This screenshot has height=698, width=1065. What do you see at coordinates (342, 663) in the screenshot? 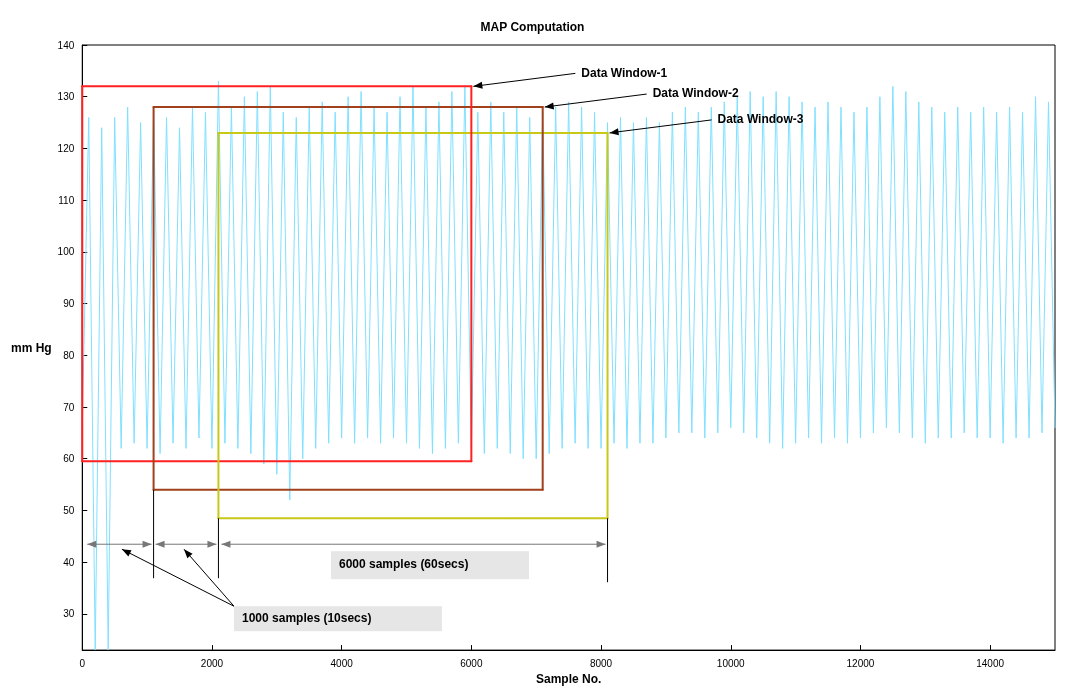
I see `x-tick-label: 4000` at bounding box center [342, 663].